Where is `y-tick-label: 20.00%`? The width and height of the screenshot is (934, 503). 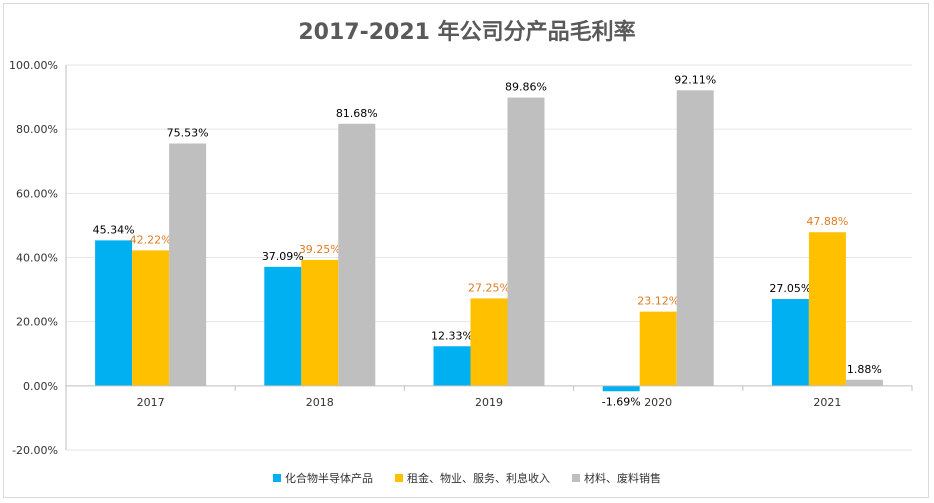
y-tick-label: 20.00% is located at coordinates (37, 322).